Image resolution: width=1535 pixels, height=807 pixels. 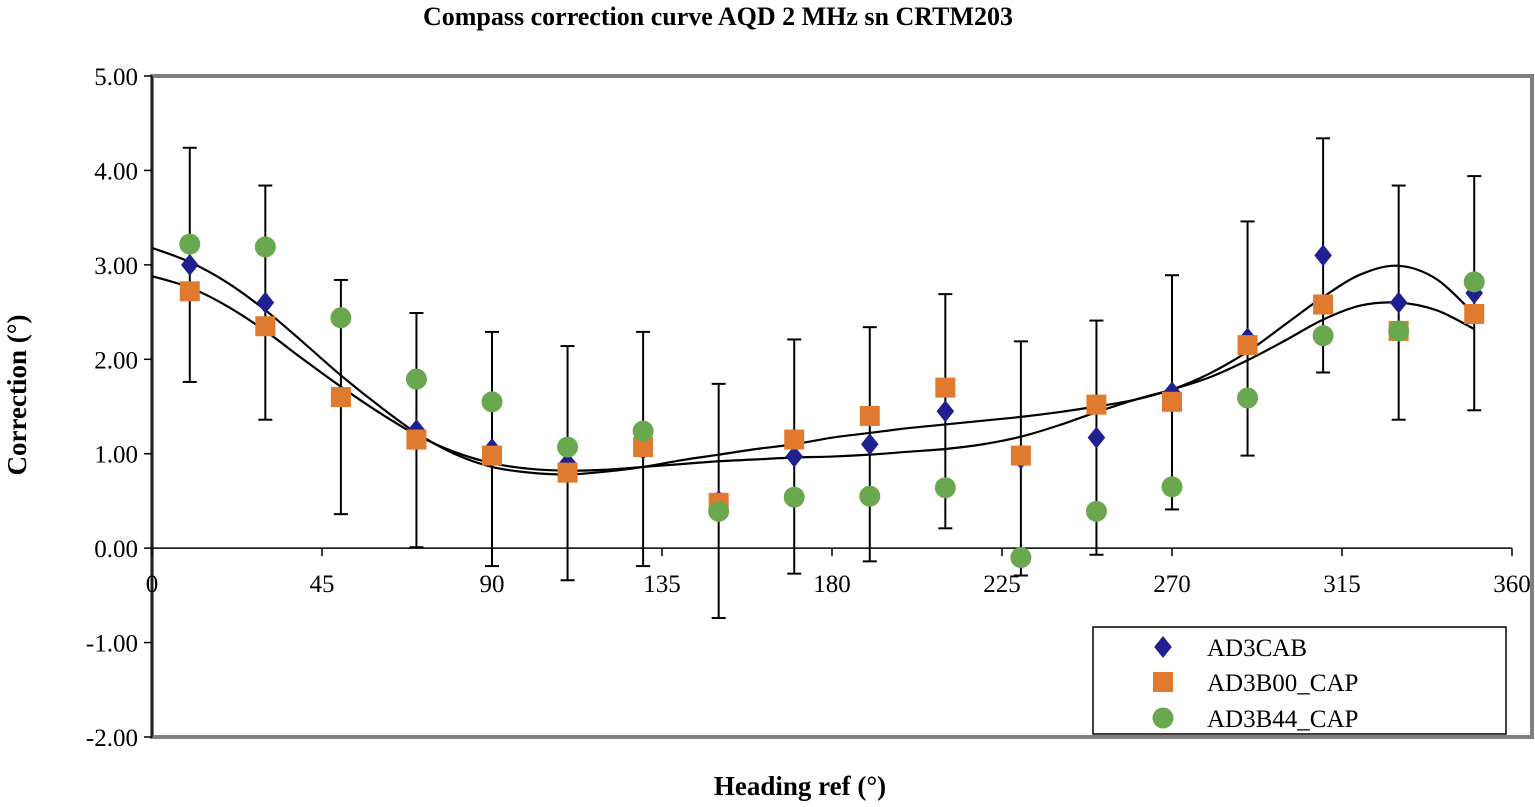 What do you see at coordinates (112, 644) in the screenshot?
I see `y-tick-label: -1.00` at bounding box center [112, 644].